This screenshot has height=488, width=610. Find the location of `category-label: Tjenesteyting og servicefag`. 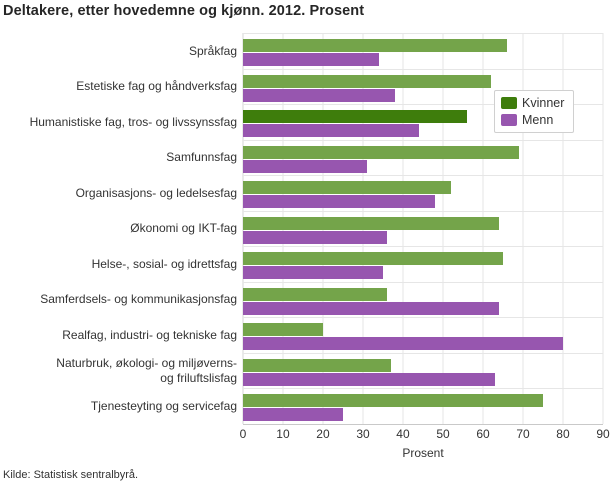

category-label: Tjenesteyting og servicefag is located at coordinates (163, 406).